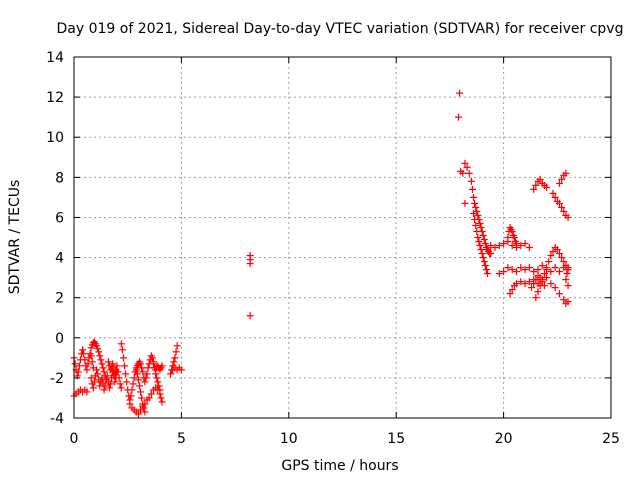 The width and height of the screenshot is (640, 480). I want to click on y-tick-label: 10, so click(55, 138).